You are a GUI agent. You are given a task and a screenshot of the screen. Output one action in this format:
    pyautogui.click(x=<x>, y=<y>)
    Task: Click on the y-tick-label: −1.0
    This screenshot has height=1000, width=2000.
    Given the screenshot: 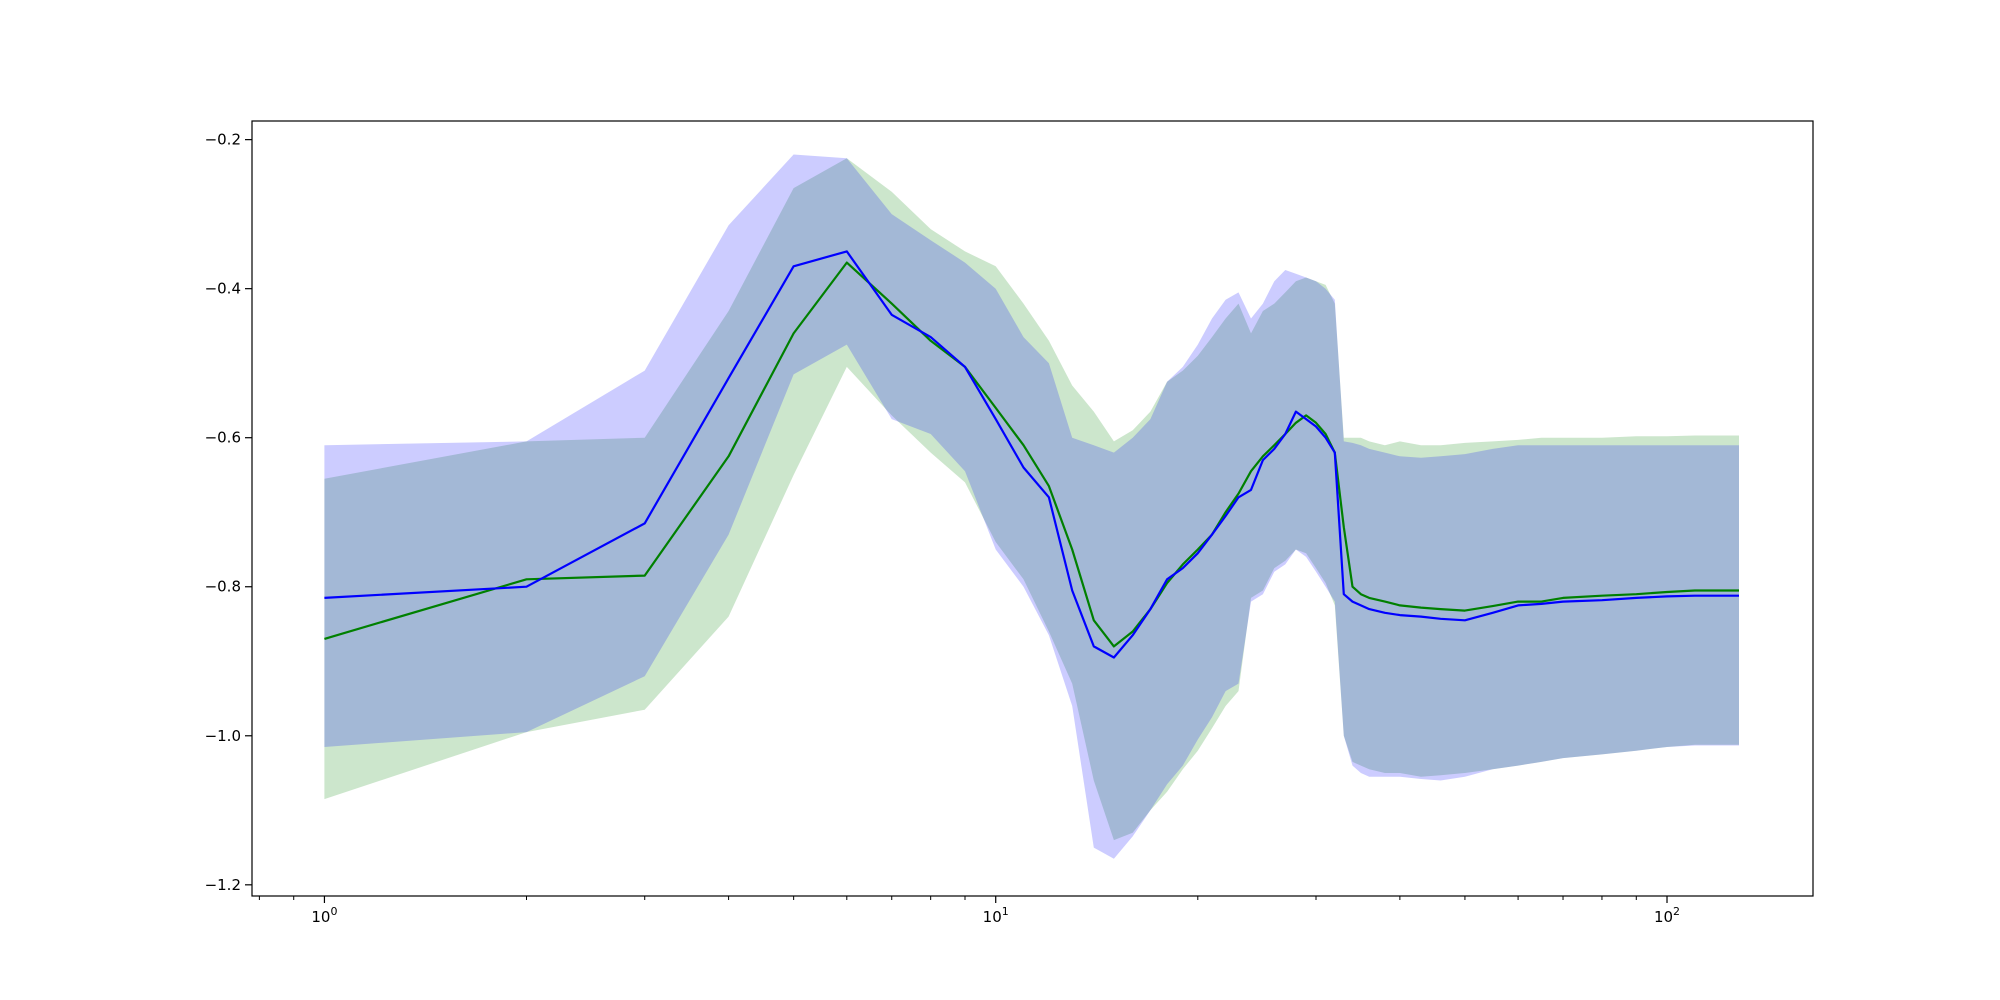 What is the action you would take?
    pyautogui.click(x=223, y=736)
    